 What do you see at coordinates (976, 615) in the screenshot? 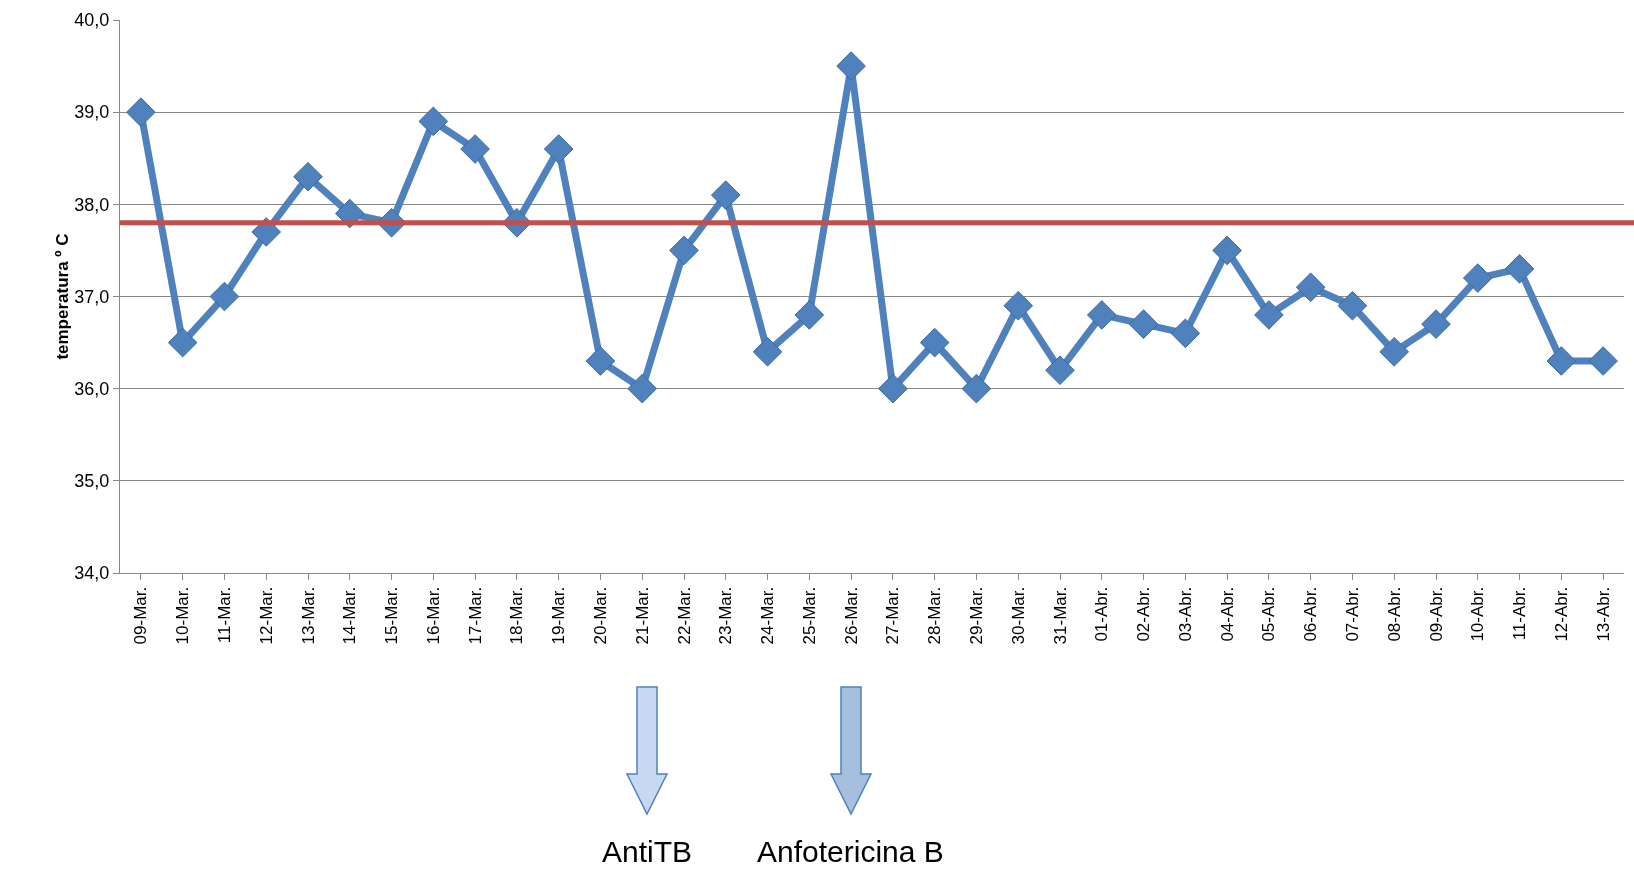
I see `x-tick-label: 29-Mar.` at bounding box center [976, 615].